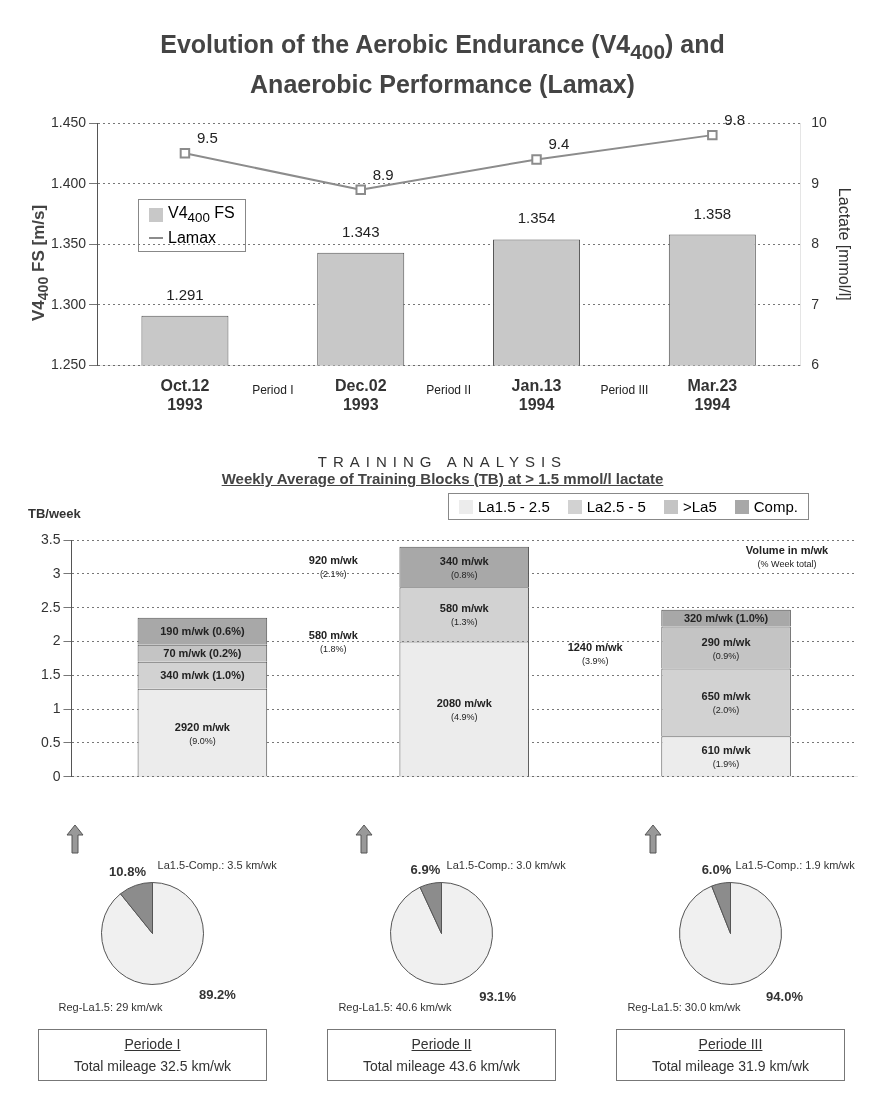  Describe the element at coordinates (716, 869) in the screenshot. I see `data-label: 6.0%` at that location.